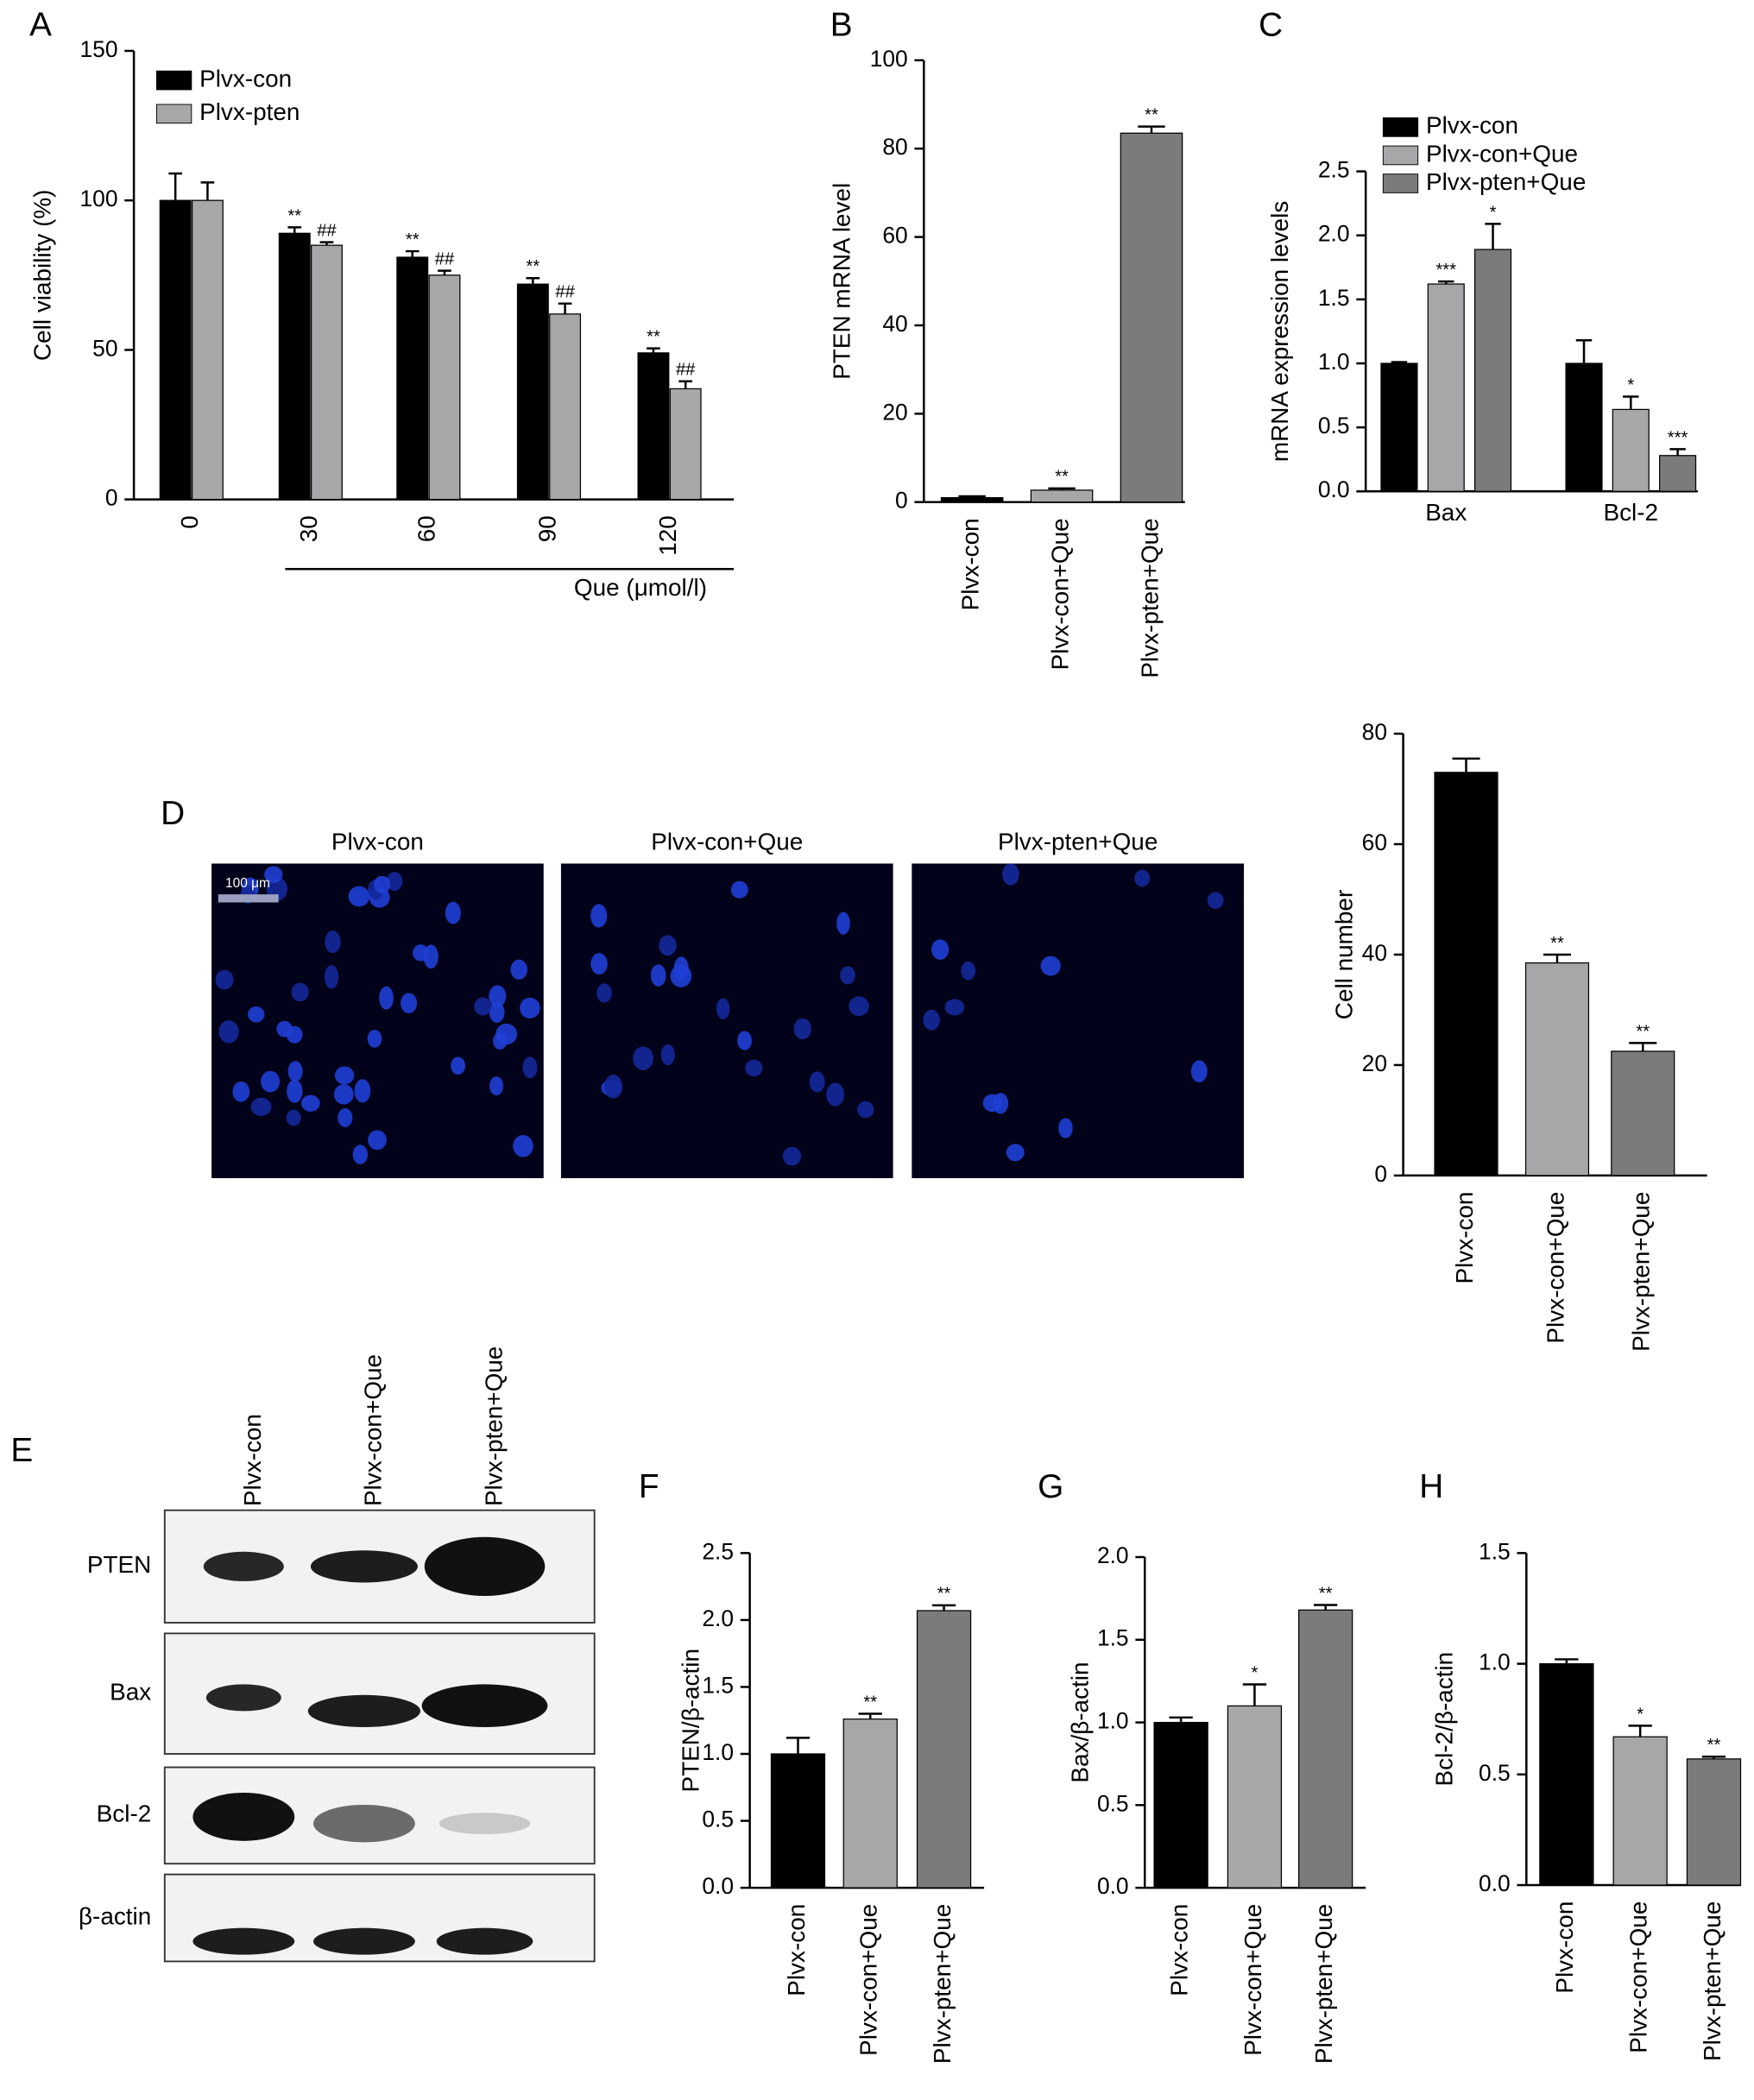  Describe the element at coordinates (115, 1916) in the screenshot. I see `row-label: β-actin` at that location.